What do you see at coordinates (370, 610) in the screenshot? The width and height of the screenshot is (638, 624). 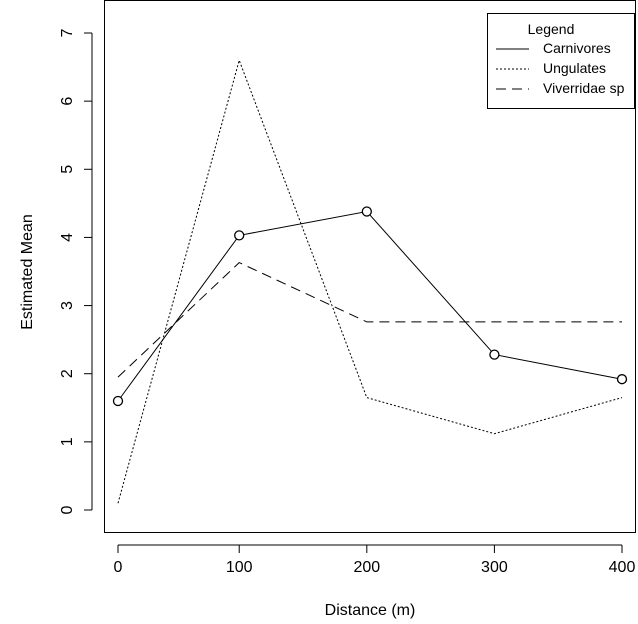 I see `x-axis-title: Distance (m)` at bounding box center [370, 610].